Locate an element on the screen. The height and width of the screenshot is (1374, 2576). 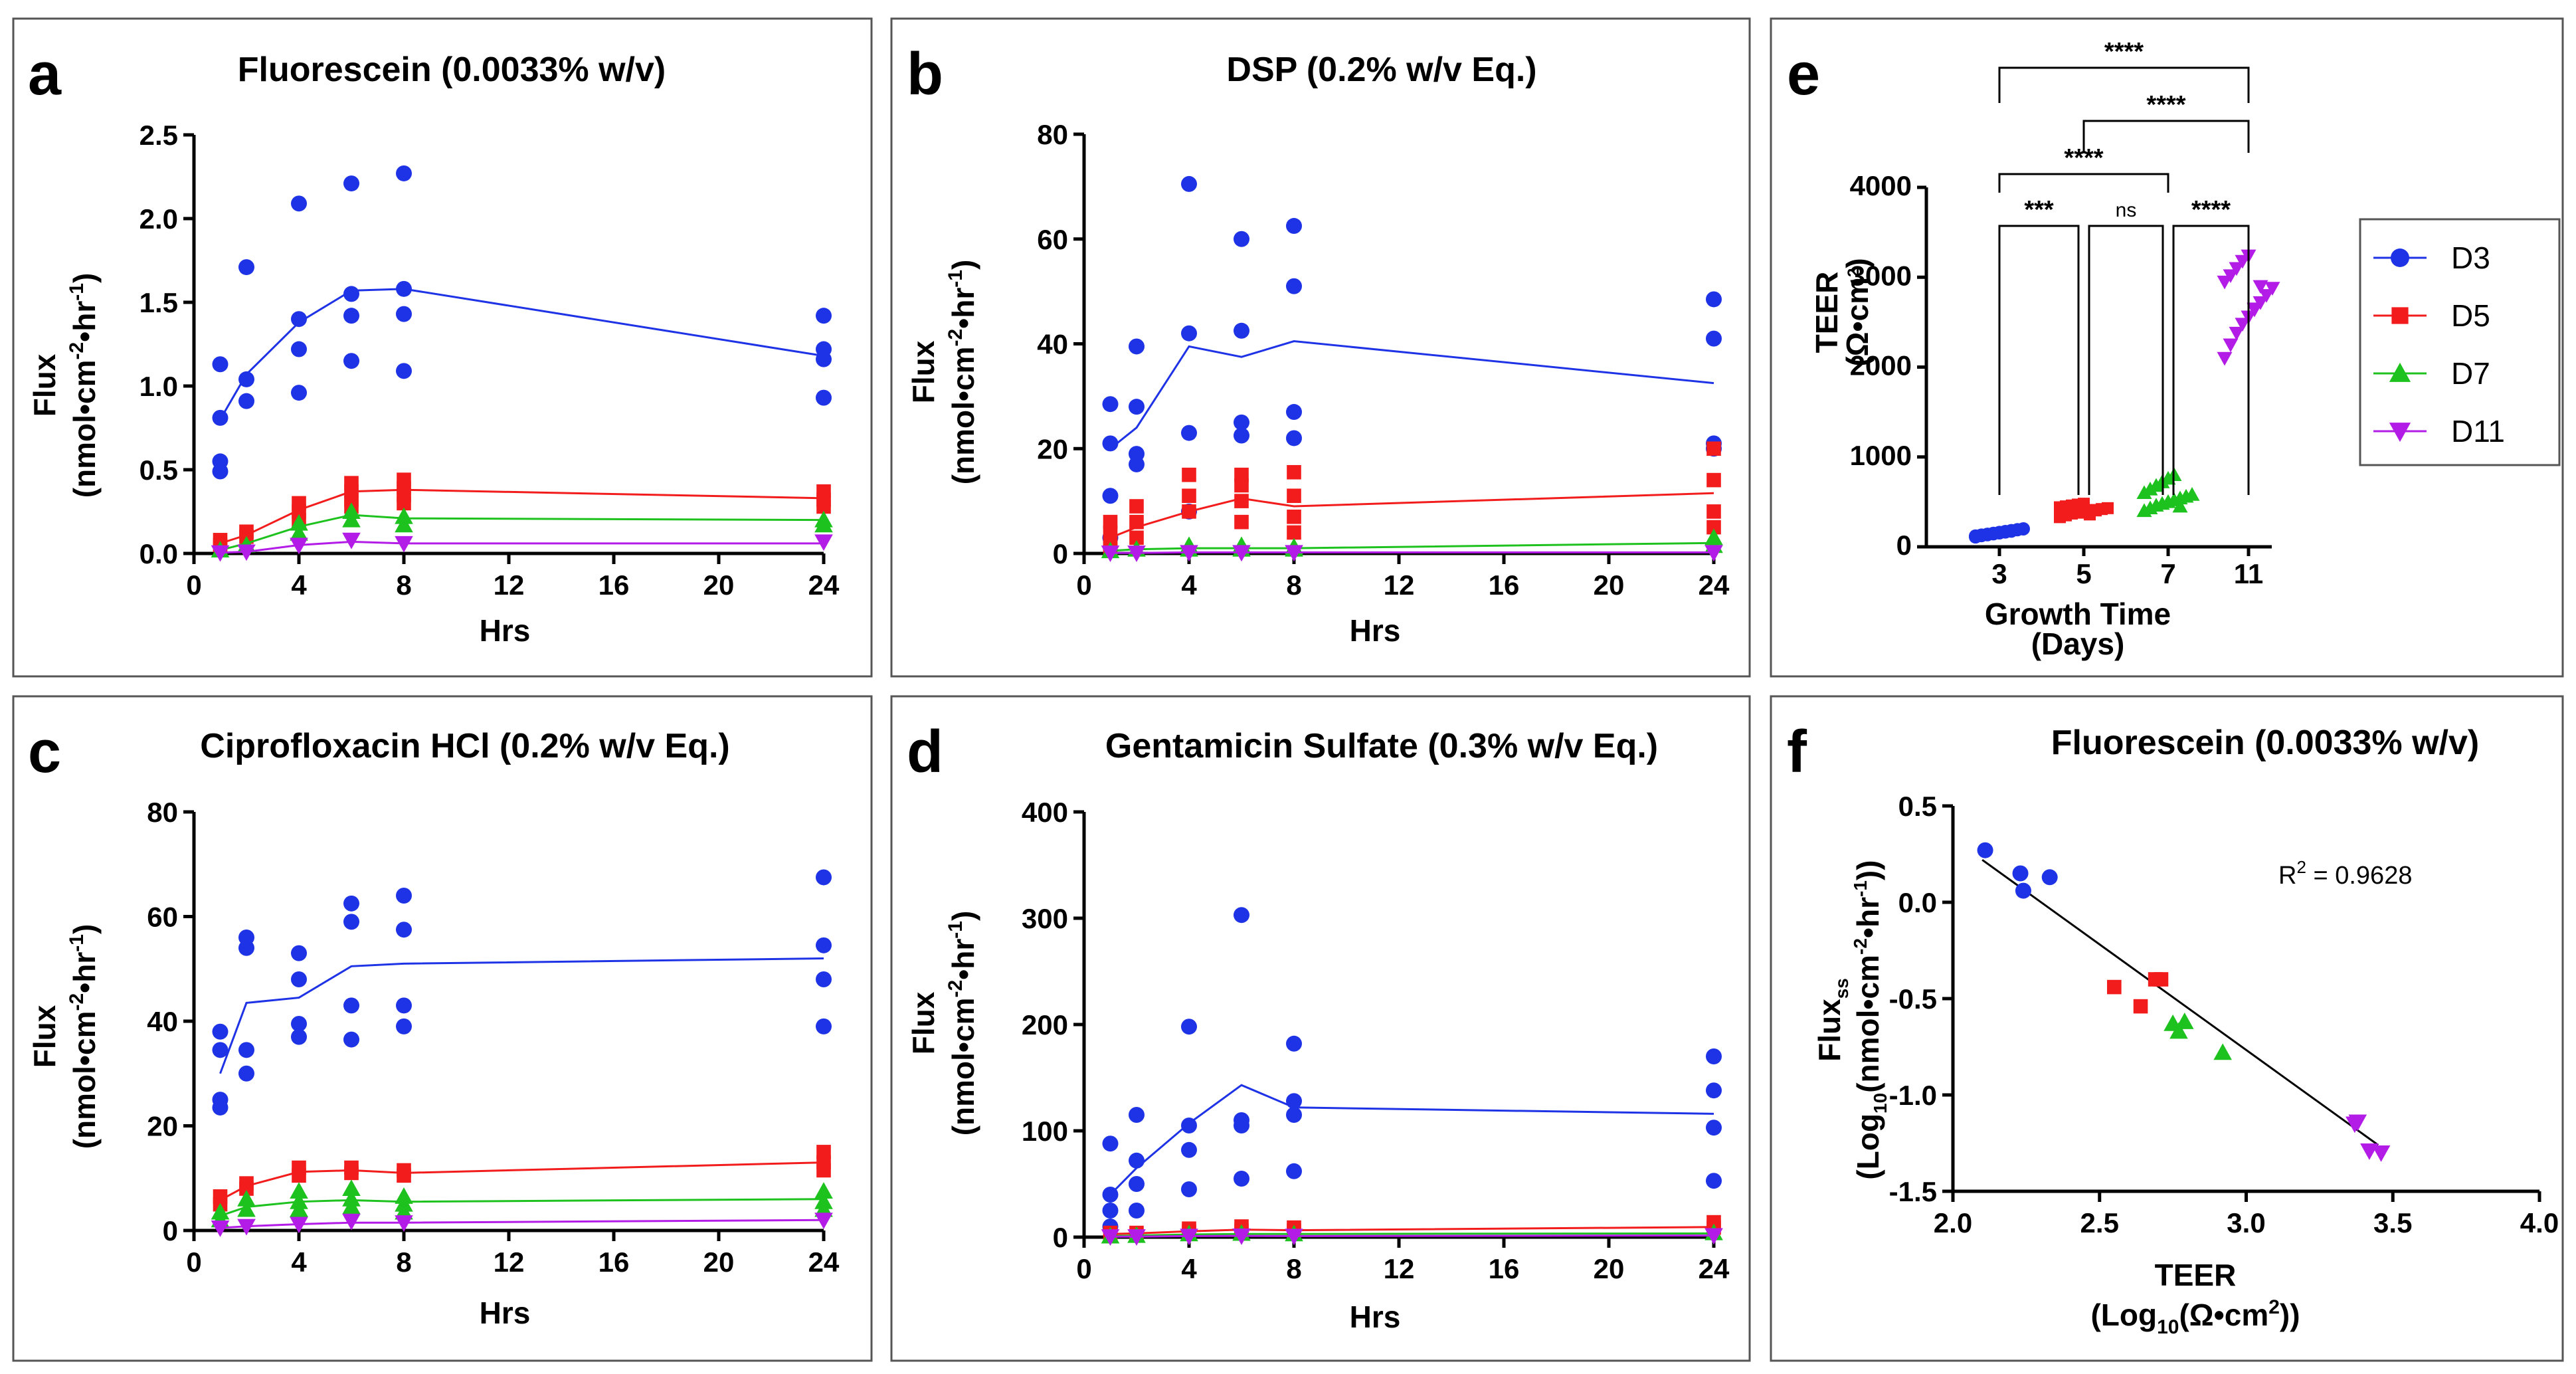
y-tick-label: -0.5 is located at coordinates (1913, 999).